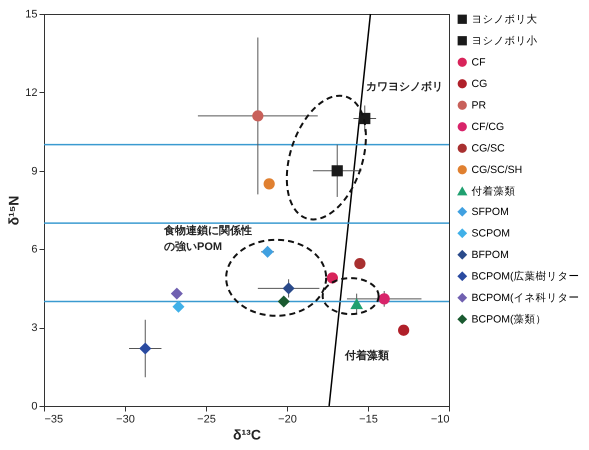  I want to click on legend-label: CF/CG, so click(488, 126).